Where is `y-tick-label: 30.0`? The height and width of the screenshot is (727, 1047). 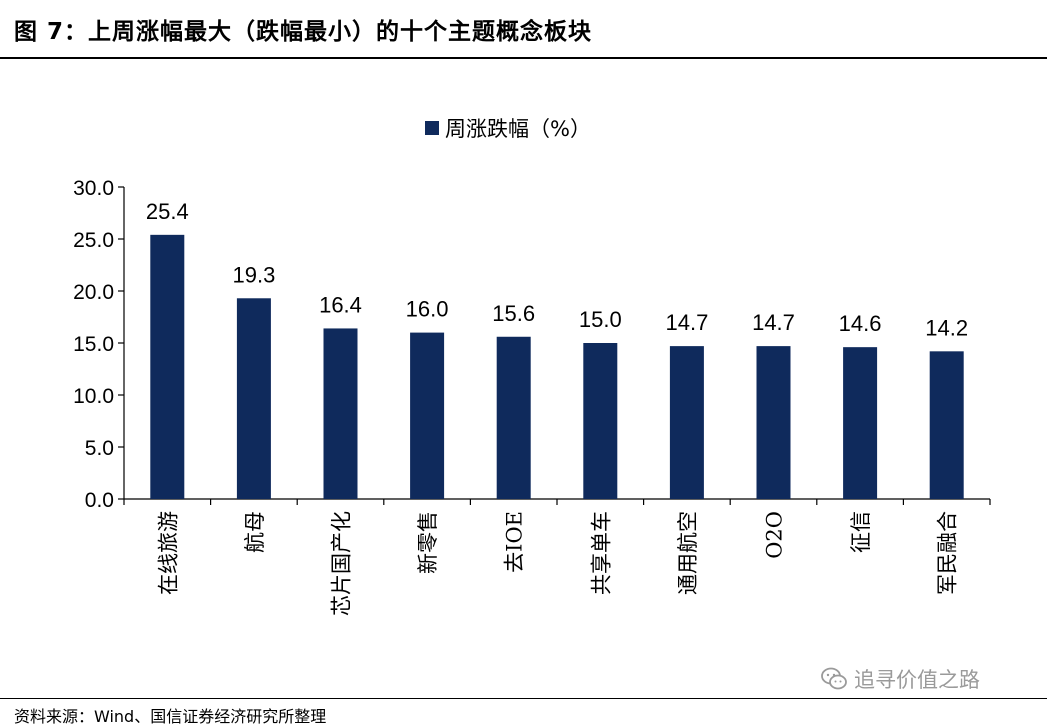
y-tick-label: 30.0 is located at coordinates (93, 188).